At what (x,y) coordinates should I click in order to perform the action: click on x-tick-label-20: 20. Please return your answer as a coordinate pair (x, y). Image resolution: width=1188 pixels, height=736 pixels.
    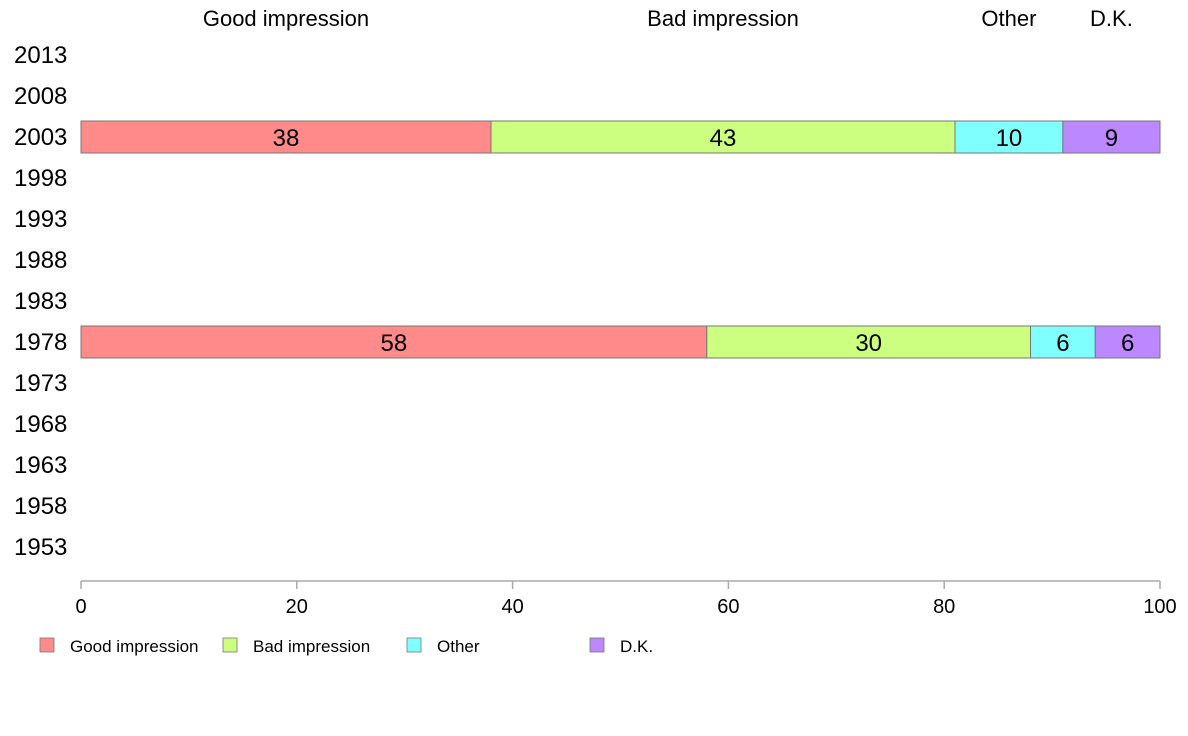
    Looking at the image, I should click on (297, 607).